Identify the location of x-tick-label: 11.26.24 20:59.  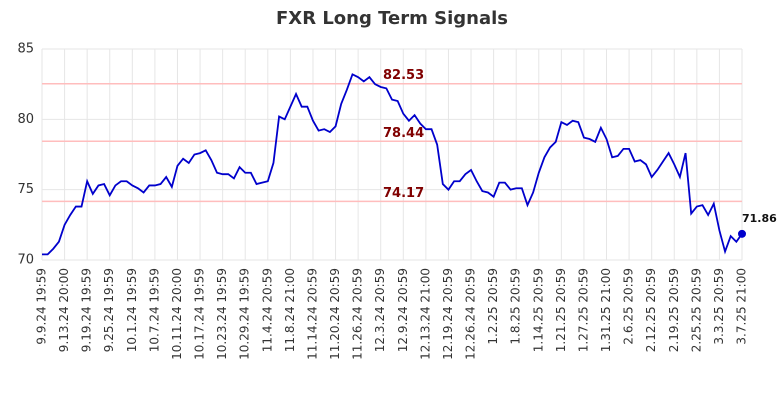
(358, 314).